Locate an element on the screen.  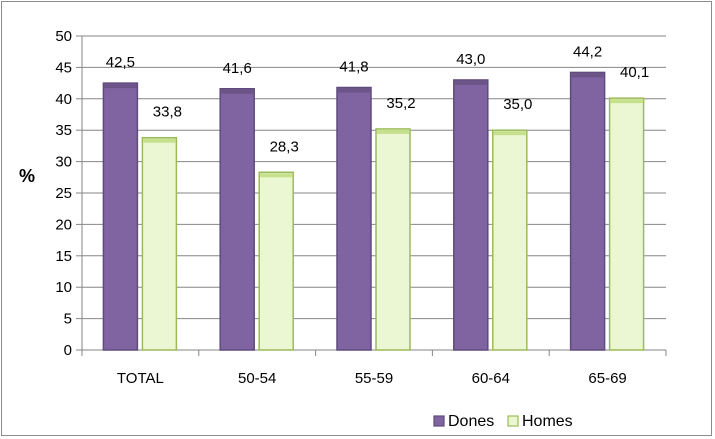
x-tick-label: 65-69 is located at coordinates (607, 378).